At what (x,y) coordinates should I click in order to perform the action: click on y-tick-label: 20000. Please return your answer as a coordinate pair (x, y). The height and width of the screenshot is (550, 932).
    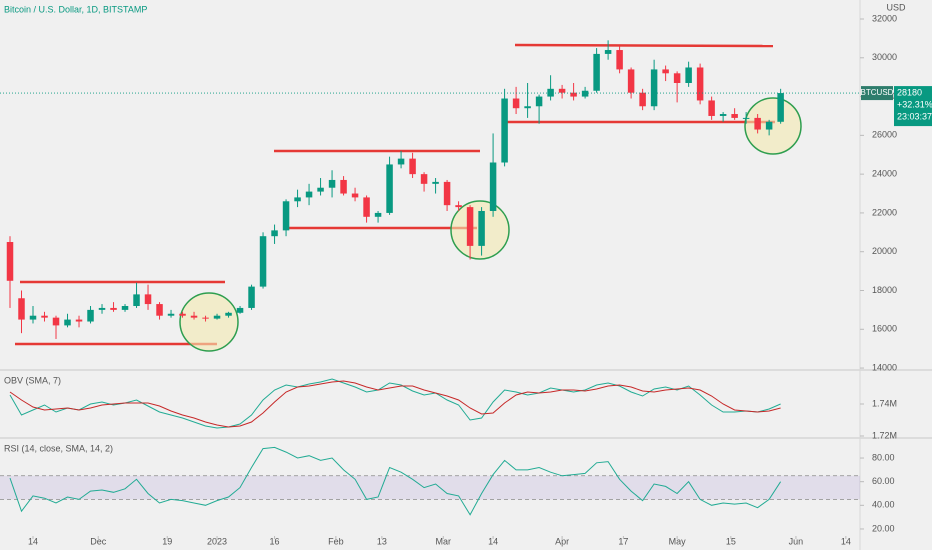
    Looking at the image, I should click on (884, 251).